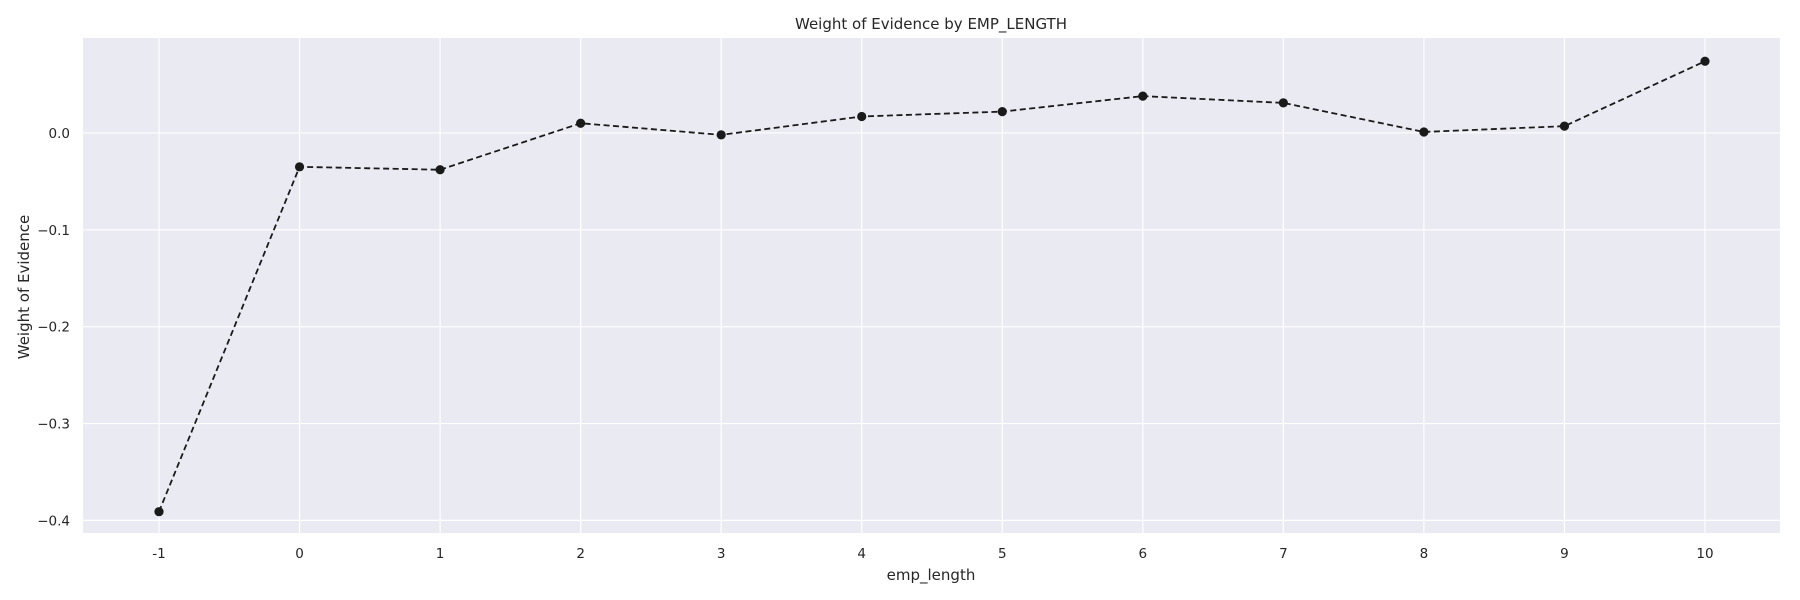 The height and width of the screenshot is (600, 1800). What do you see at coordinates (299, 554) in the screenshot?
I see `x-tick-label: 0` at bounding box center [299, 554].